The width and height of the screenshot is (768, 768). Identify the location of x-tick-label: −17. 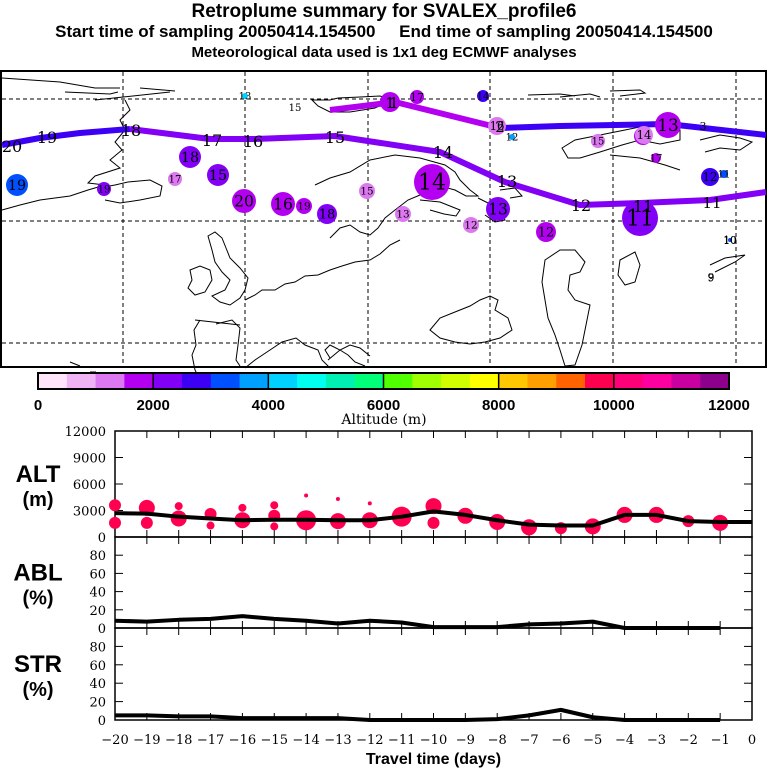
(210, 740).